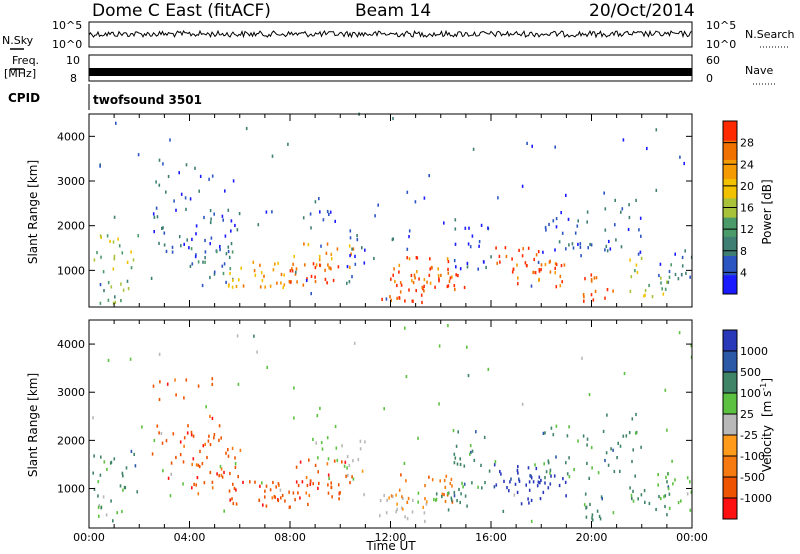  Describe the element at coordinates (592, 537) in the screenshot. I see `x-tick-label: 20:00` at that location.